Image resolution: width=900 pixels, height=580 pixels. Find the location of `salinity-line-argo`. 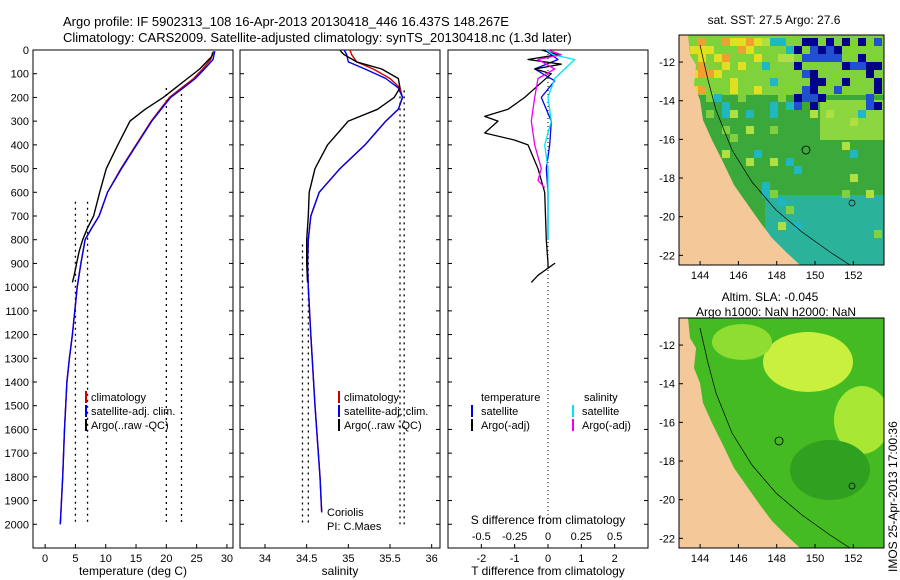

salinity-line-argo is located at coordinates (353, 166).